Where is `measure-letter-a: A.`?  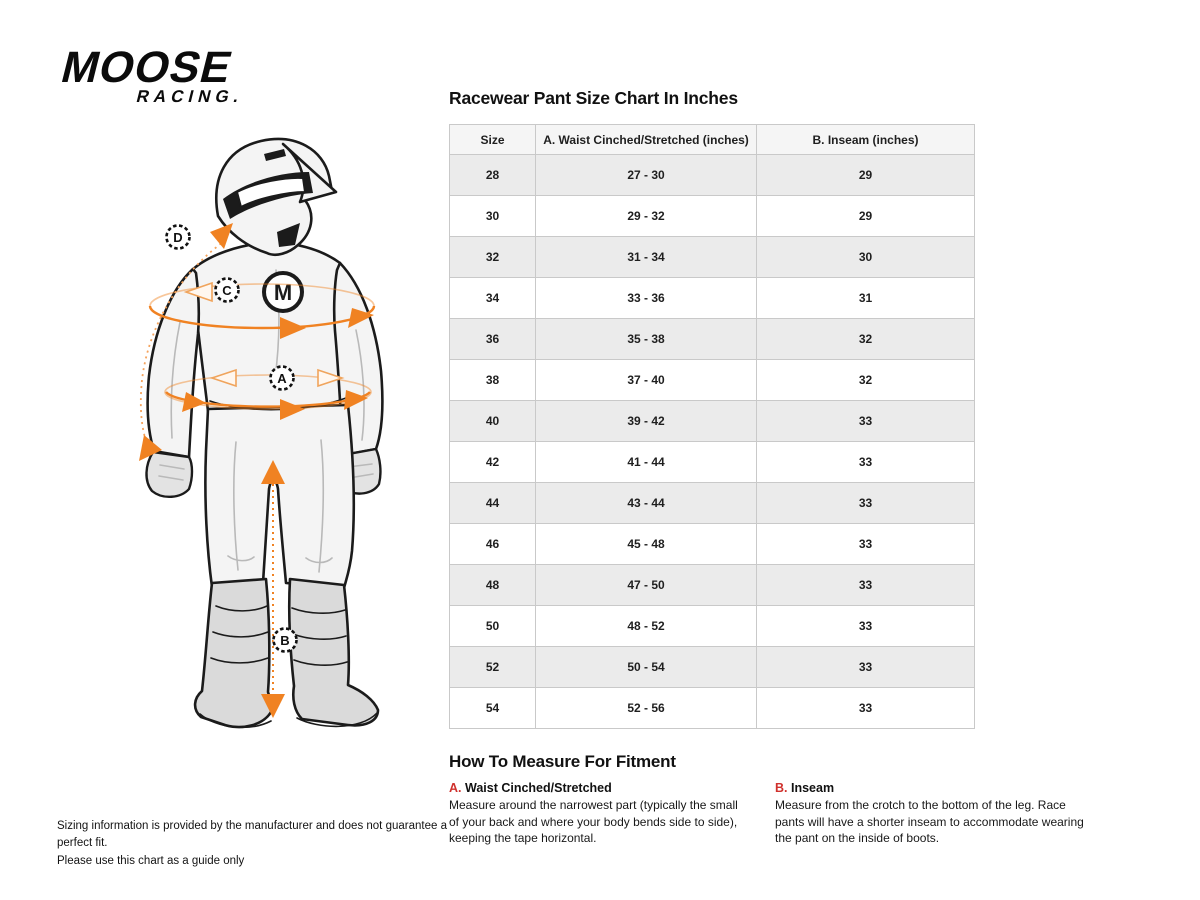 measure-letter-a: A. is located at coordinates (455, 788).